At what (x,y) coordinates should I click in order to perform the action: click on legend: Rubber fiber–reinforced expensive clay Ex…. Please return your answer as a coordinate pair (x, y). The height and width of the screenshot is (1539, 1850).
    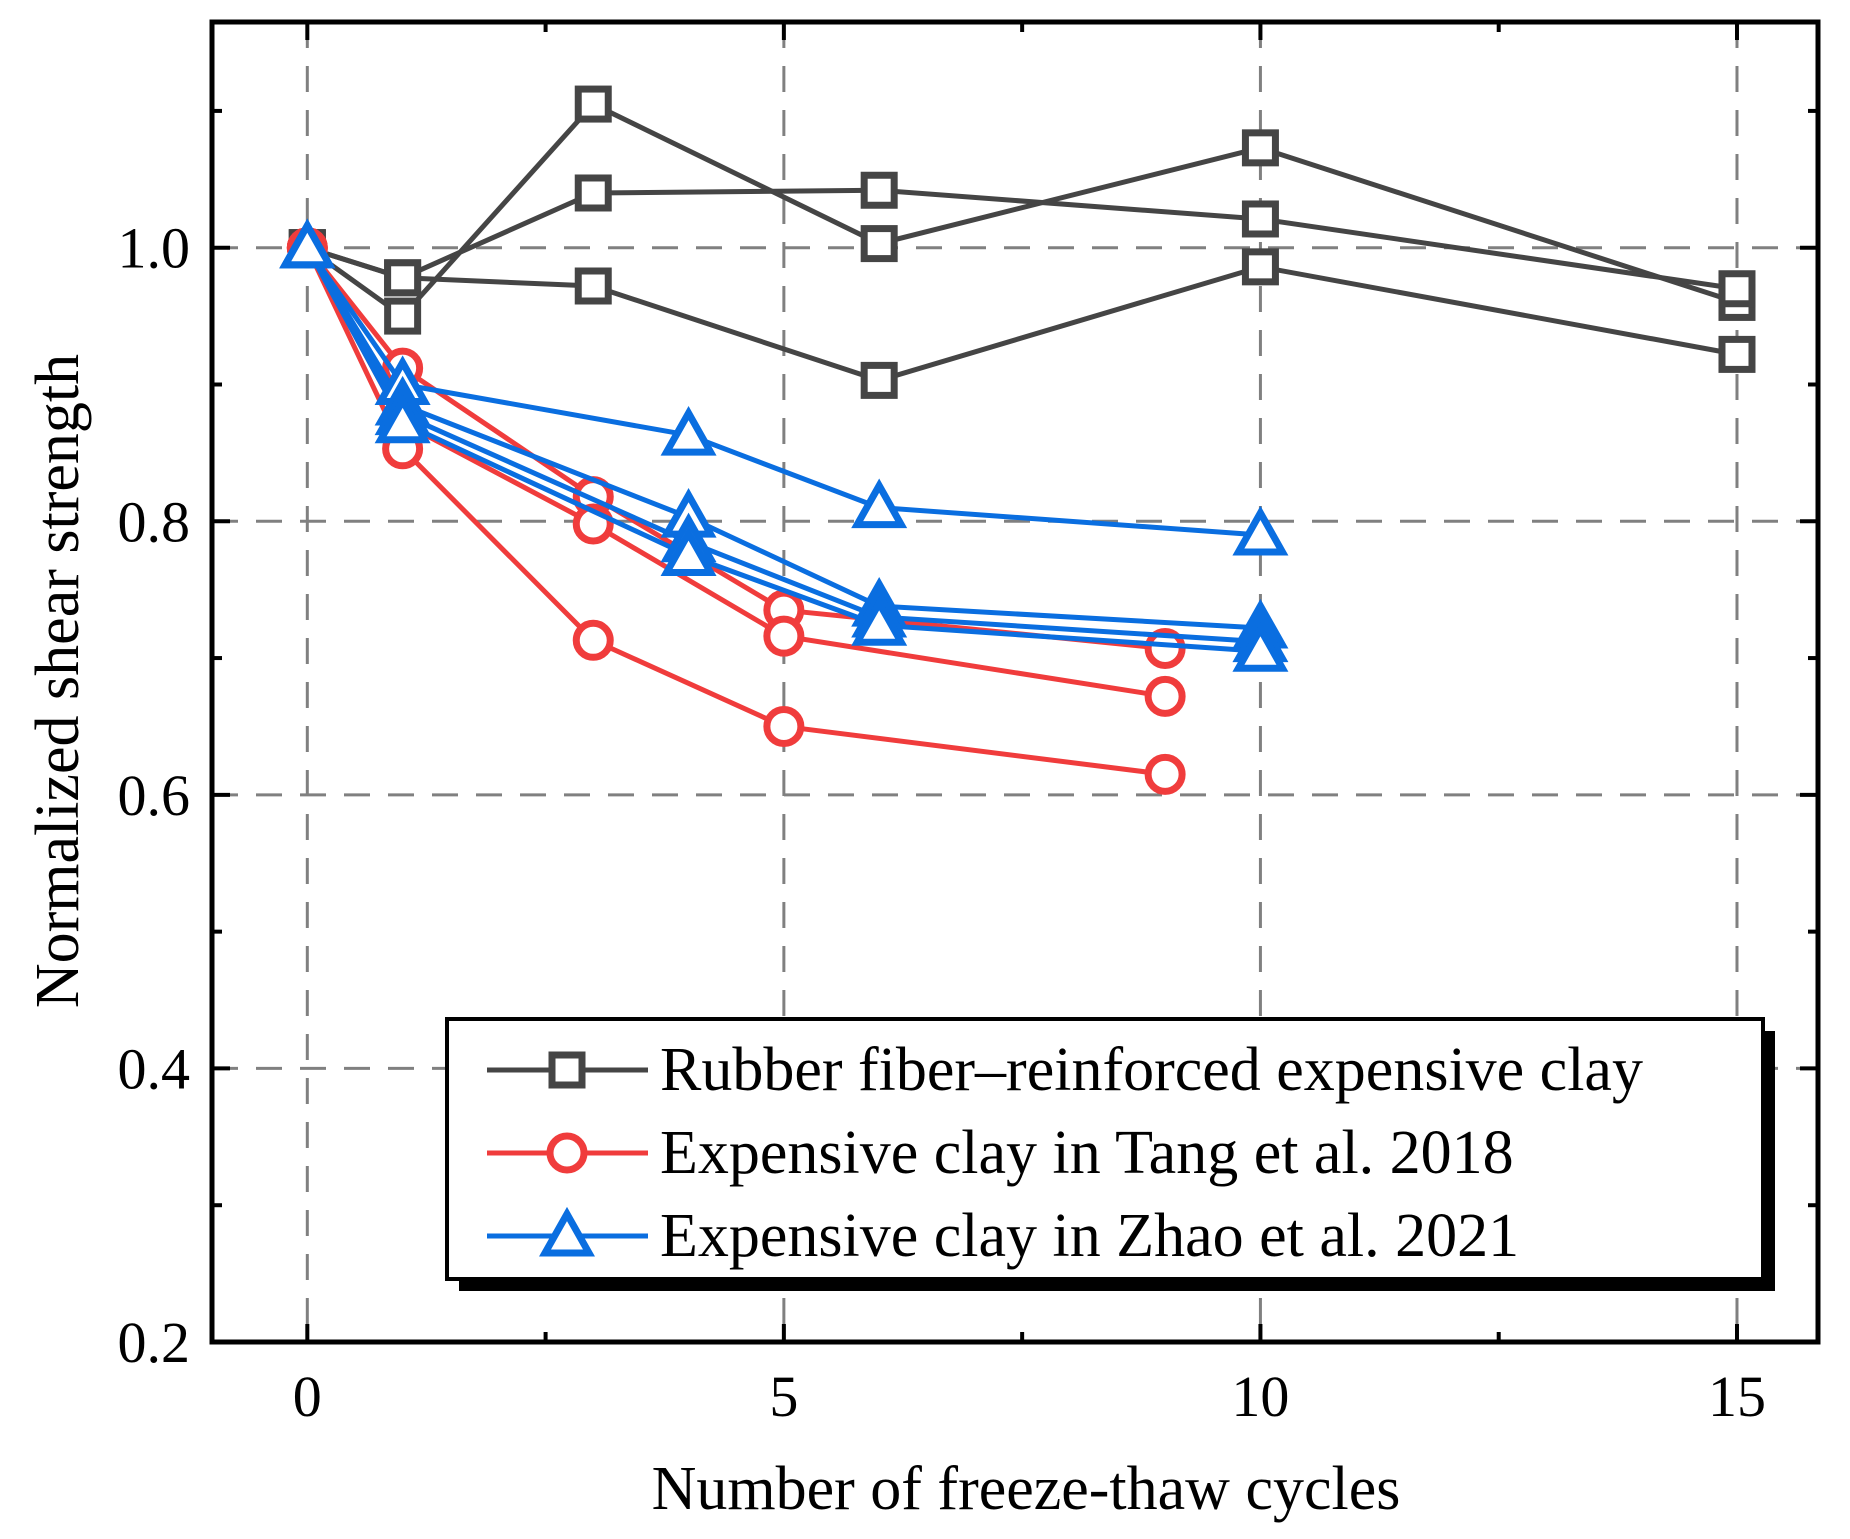
    Looking at the image, I should click on (1110, 1154).